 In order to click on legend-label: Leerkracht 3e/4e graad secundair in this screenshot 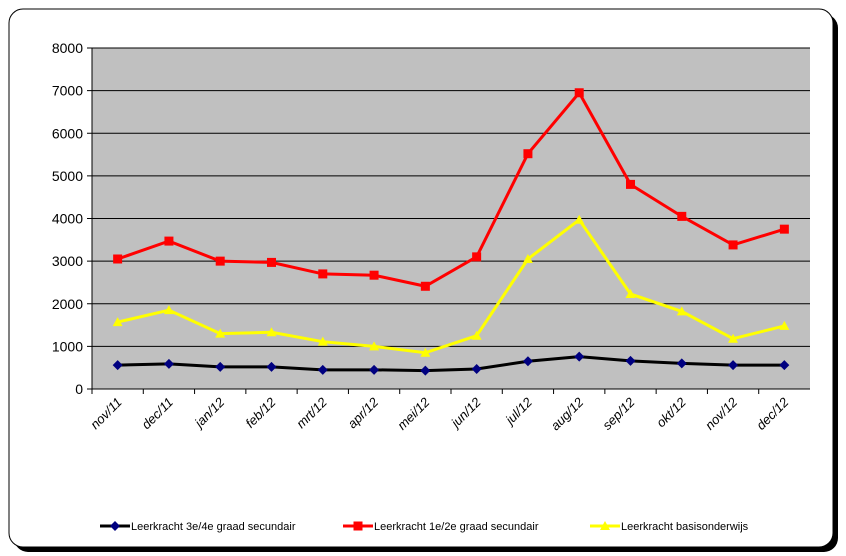, I will do `click(213, 527)`.